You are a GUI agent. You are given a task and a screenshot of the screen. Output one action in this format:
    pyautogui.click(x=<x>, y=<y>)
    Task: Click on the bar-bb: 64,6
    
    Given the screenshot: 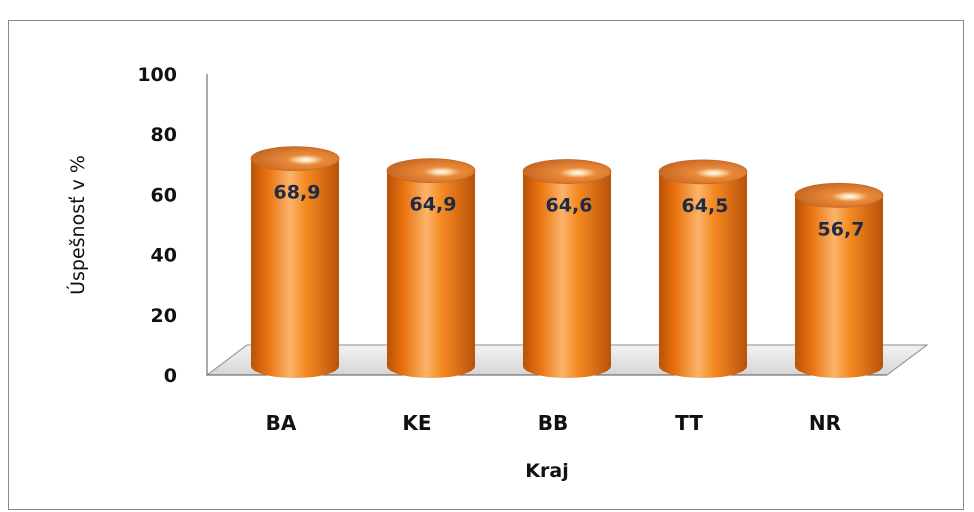 What is the action you would take?
    pyautogui.click(x=567, y=268)
    